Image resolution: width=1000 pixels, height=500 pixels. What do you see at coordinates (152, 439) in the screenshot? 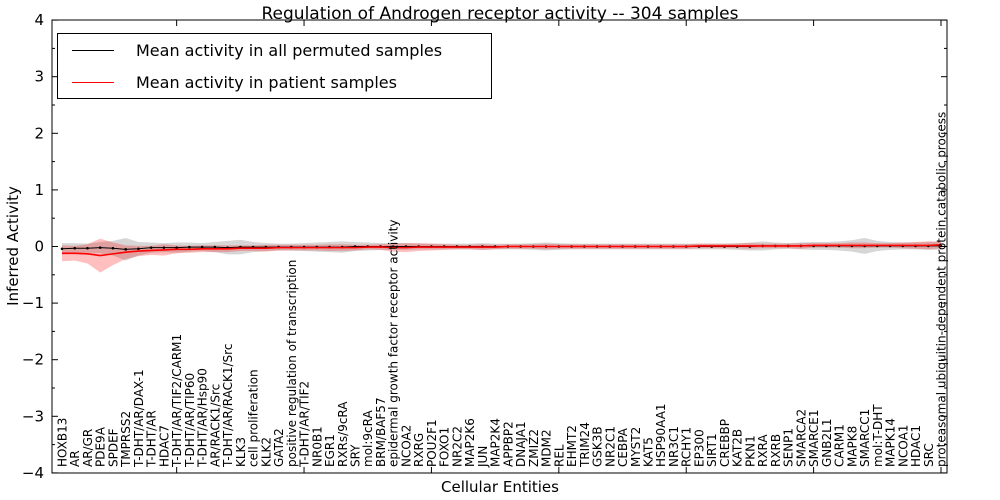
I see `x-tick-label: T-DHT/AR` at bounding box center [152, 439].